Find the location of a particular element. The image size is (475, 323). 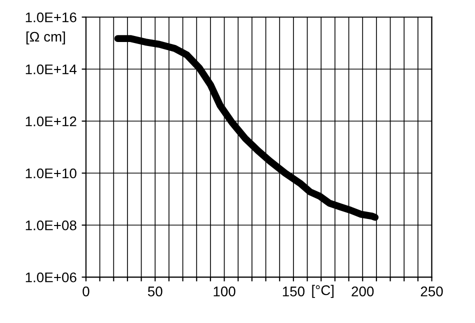

y-tick-label: 1.0E+10 is located at coordinates (51, 173).